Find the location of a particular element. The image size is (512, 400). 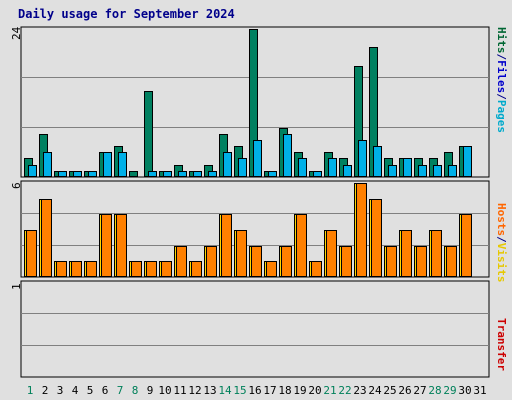

y-max-label: 6 is located at coordinates (16, 185).